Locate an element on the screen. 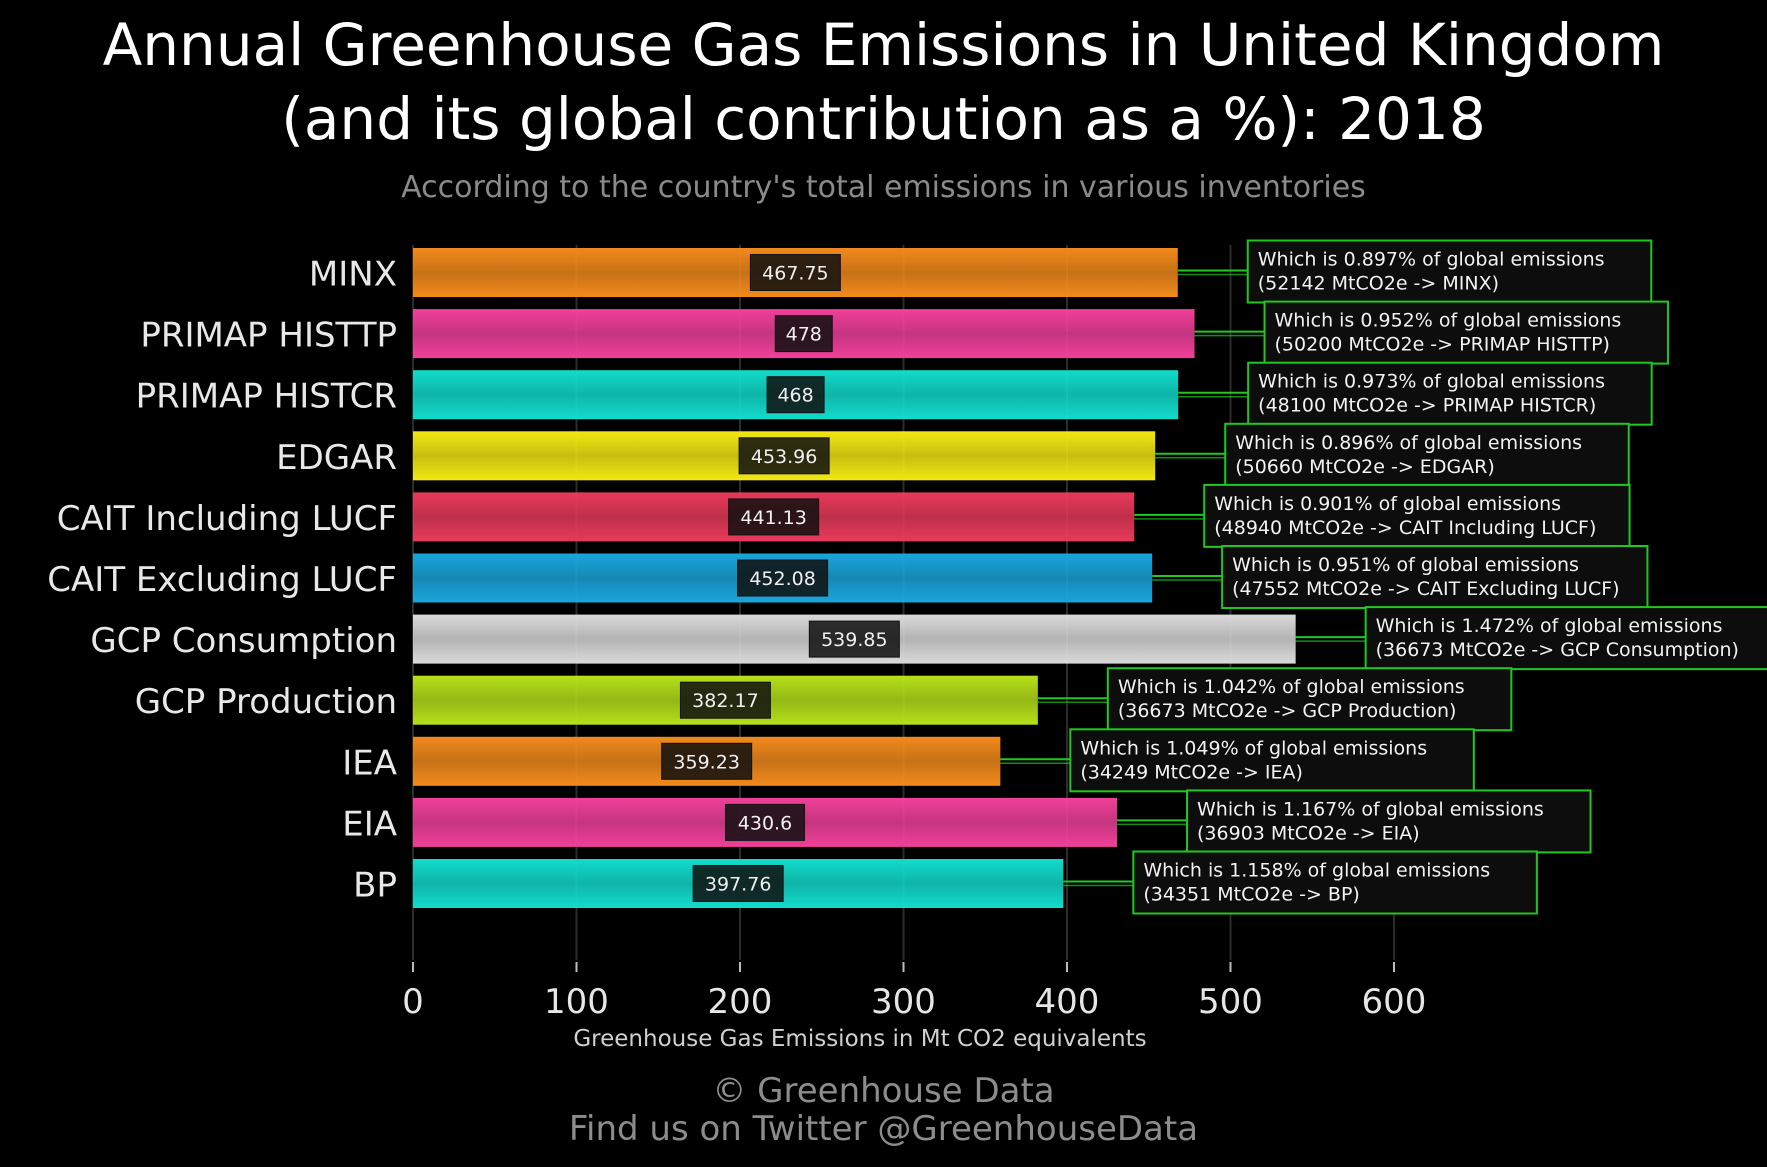 The height and width of the screenshot is (1167, 1767). annotation-connectors is located at coordinates (1183, 578).